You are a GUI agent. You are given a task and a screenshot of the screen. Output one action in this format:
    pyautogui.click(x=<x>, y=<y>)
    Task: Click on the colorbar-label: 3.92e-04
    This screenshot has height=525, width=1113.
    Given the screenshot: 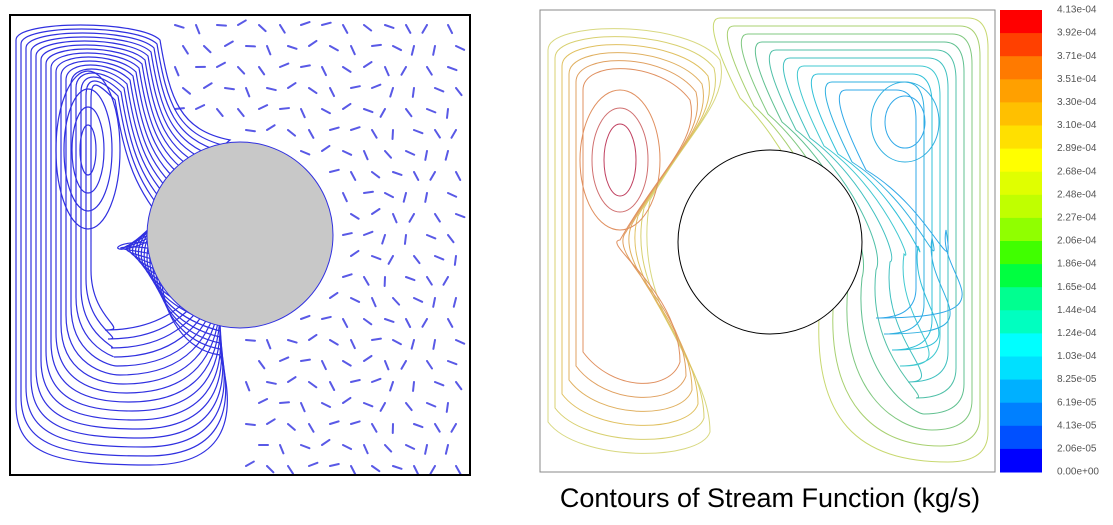 What is the action you would take?
    pyautogui.click(x=1077, y=33)
    